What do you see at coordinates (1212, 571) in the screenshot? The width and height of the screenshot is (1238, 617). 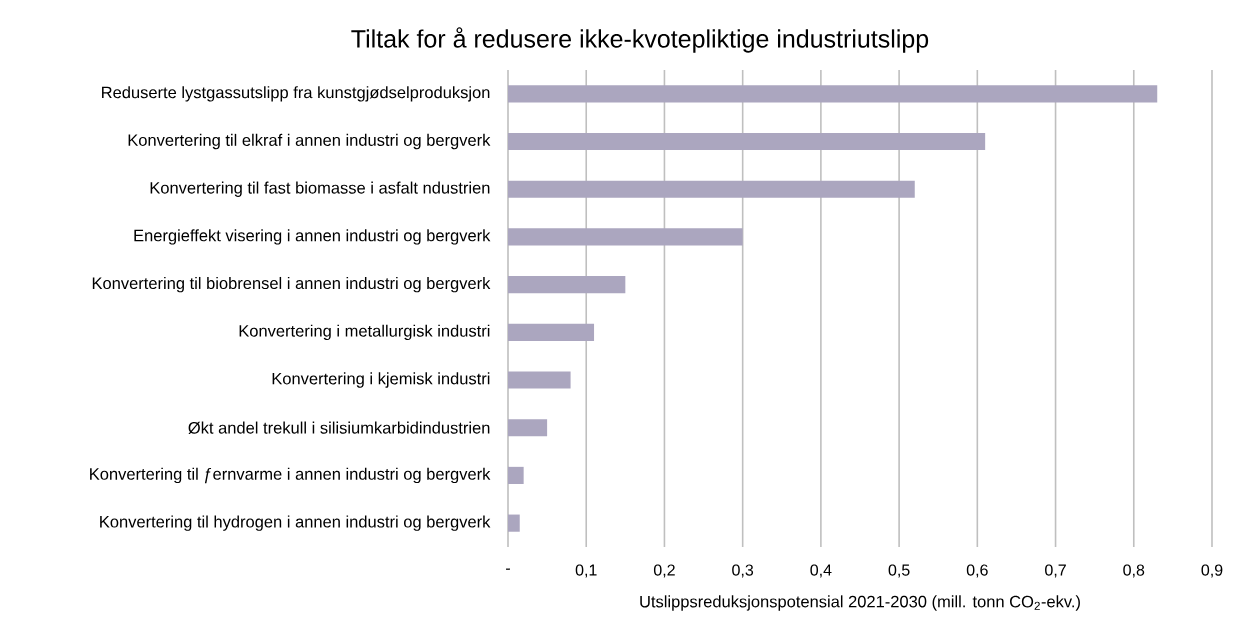 I see `x-tick-label: 0,9` at bounding box center [1212, 571].